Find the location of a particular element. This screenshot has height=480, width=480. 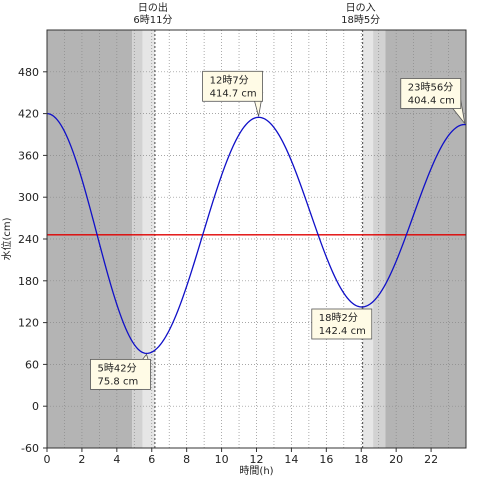

x-tick-label: 4 is located at coordinates (116, 459).